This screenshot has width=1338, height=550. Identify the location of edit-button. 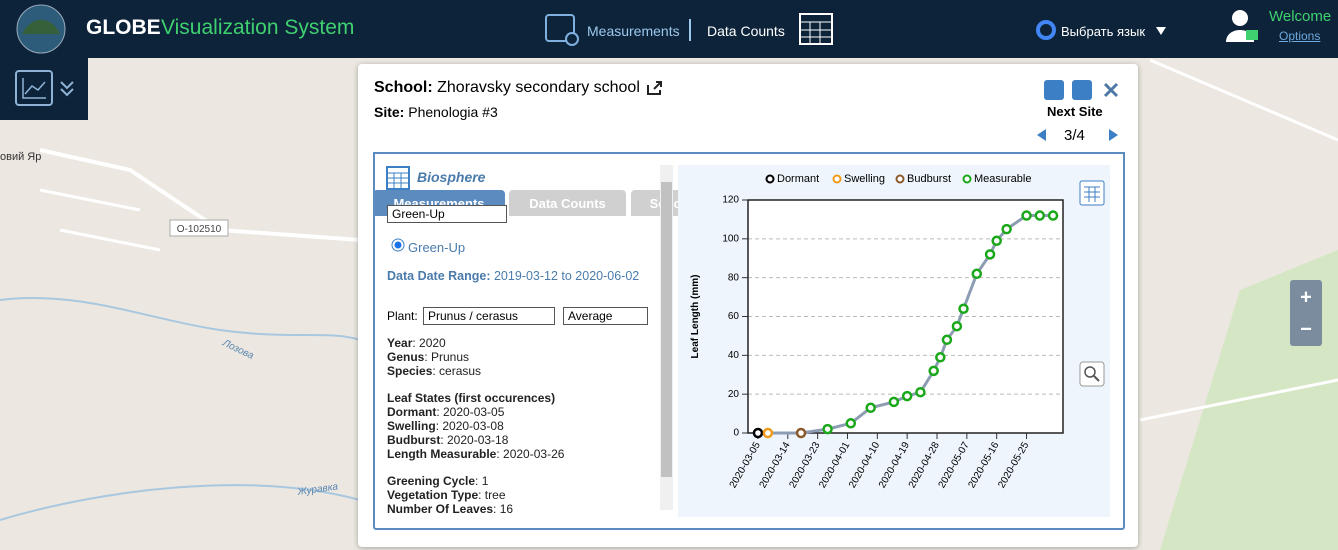
(1082, 90).